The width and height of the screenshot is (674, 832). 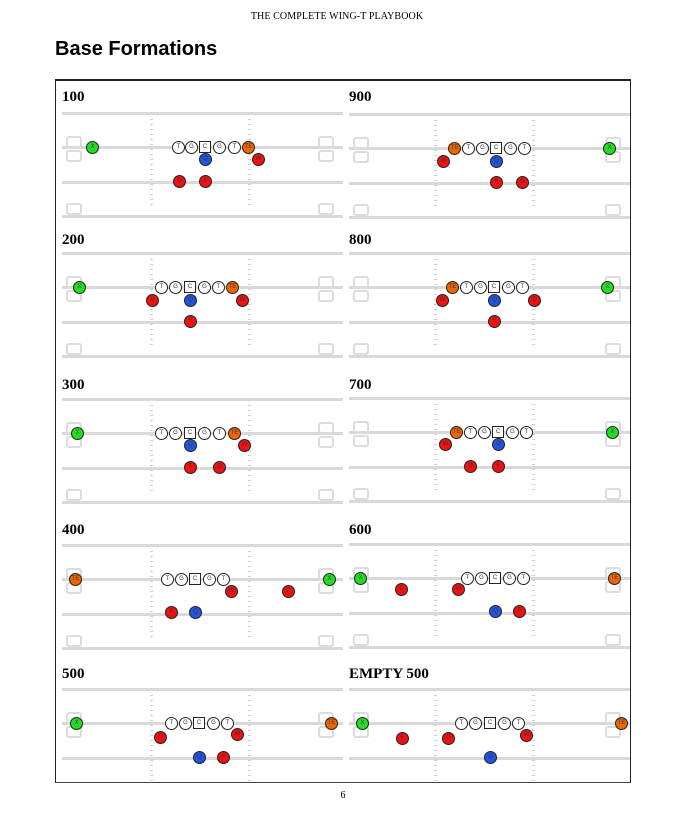 What do you see at coordinates (360, 240) in the screenshot?
I see `formation-name: 800` at bounding box center [360, 240].